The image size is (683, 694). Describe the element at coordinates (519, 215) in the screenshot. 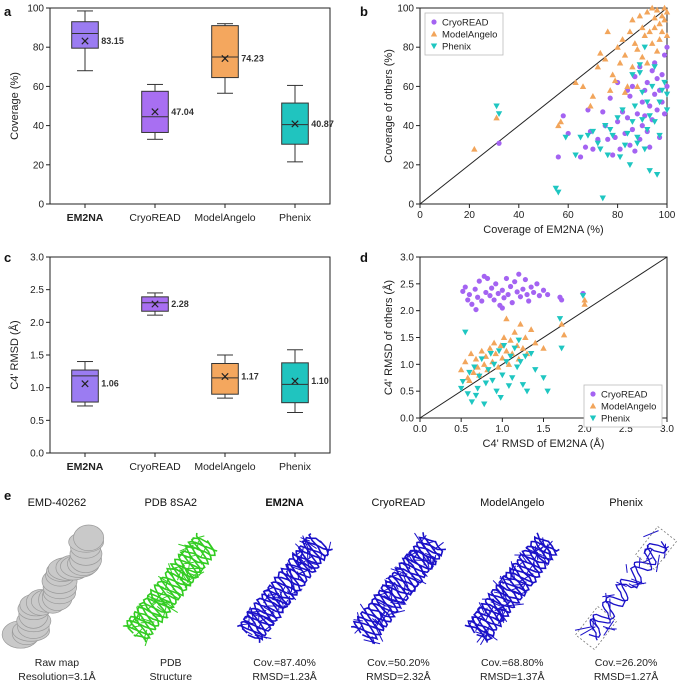

I see `x-tick-label: 40` at that location.